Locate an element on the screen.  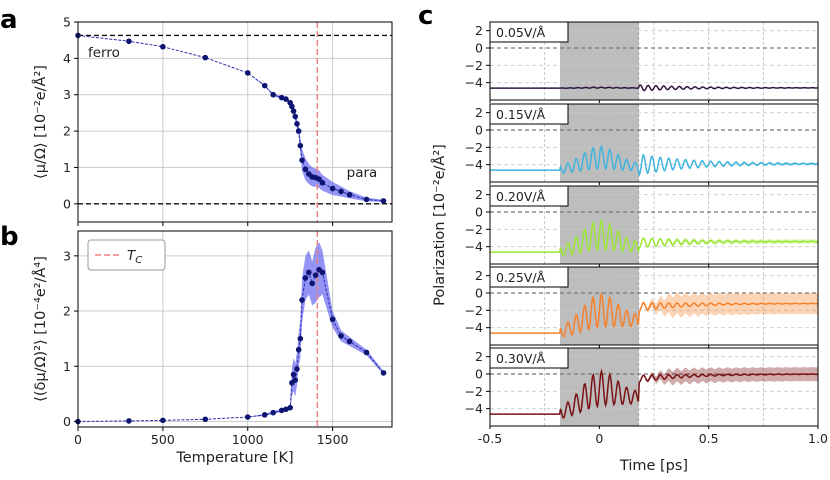
y-tick-label: 3 is located at coordinates (67, 94).